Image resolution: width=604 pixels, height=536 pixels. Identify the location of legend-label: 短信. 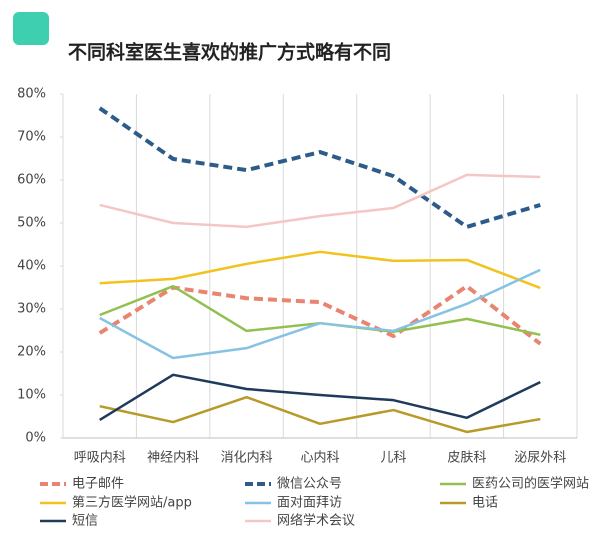
(85, 521).